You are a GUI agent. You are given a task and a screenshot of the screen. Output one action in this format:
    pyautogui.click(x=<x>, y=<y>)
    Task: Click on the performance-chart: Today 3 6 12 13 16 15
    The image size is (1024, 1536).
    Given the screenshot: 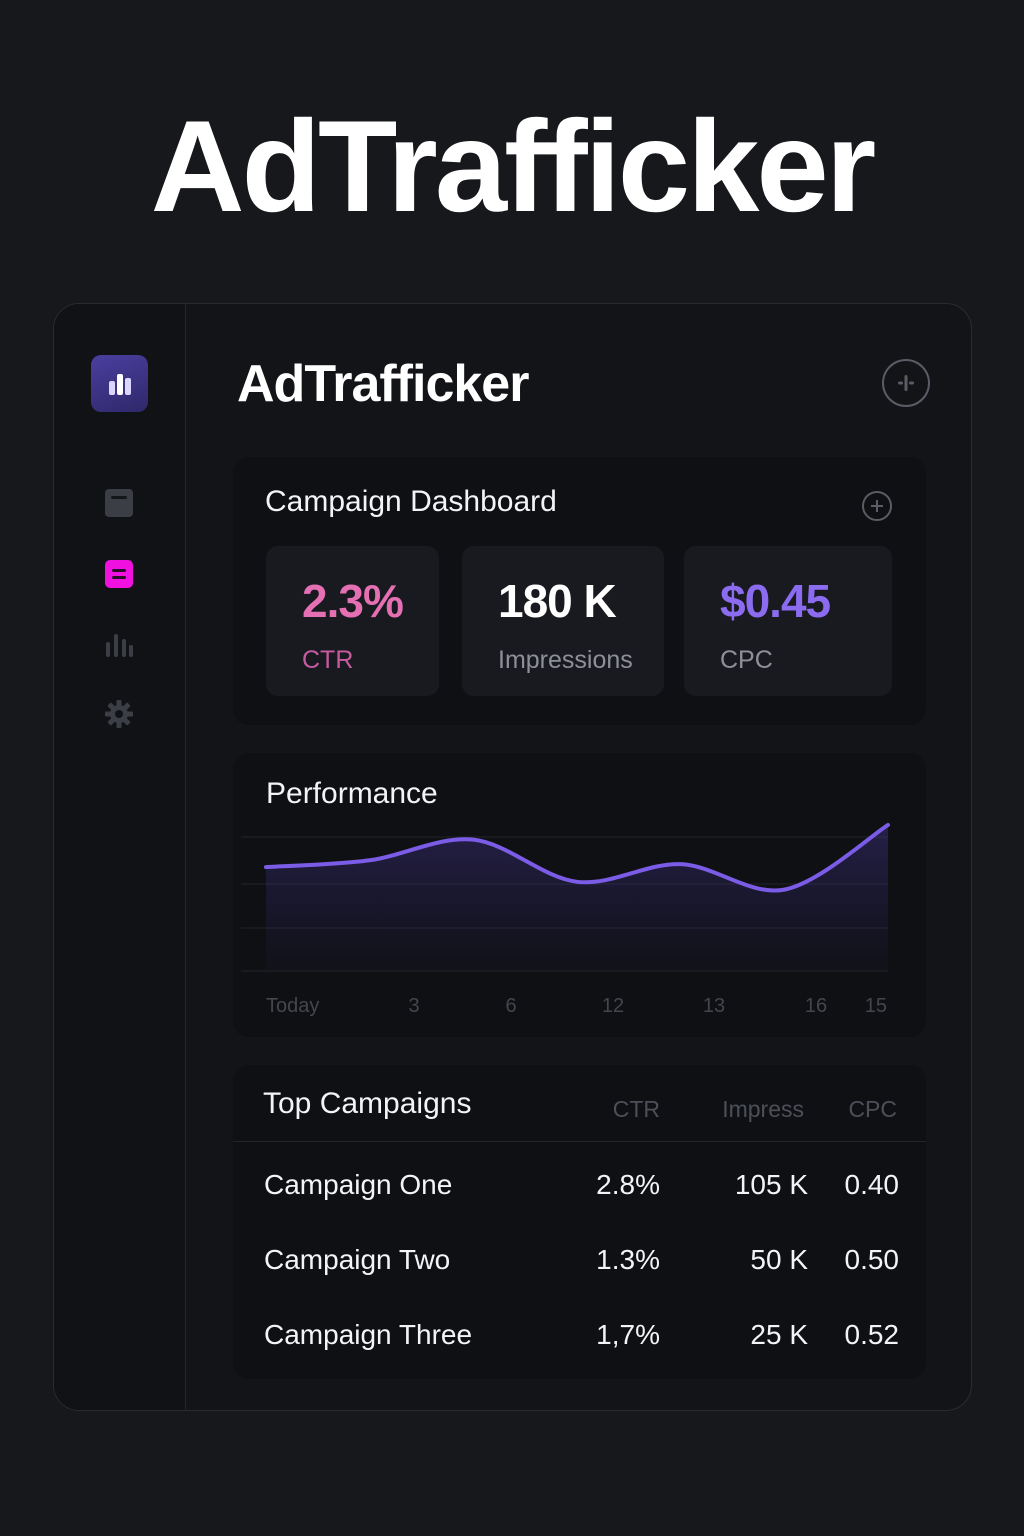 What is the action you would take?
    pyautogui.click(x=565, y=919)
    